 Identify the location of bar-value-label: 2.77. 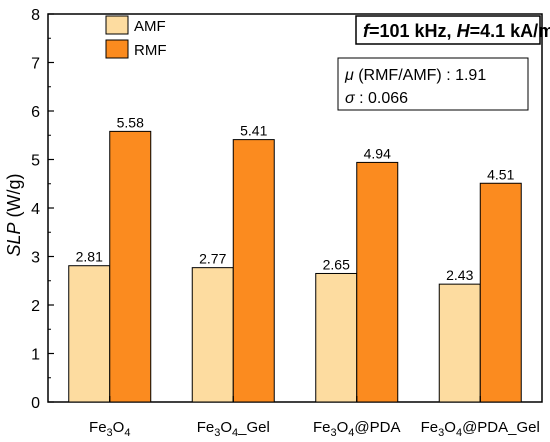
(212, 259).